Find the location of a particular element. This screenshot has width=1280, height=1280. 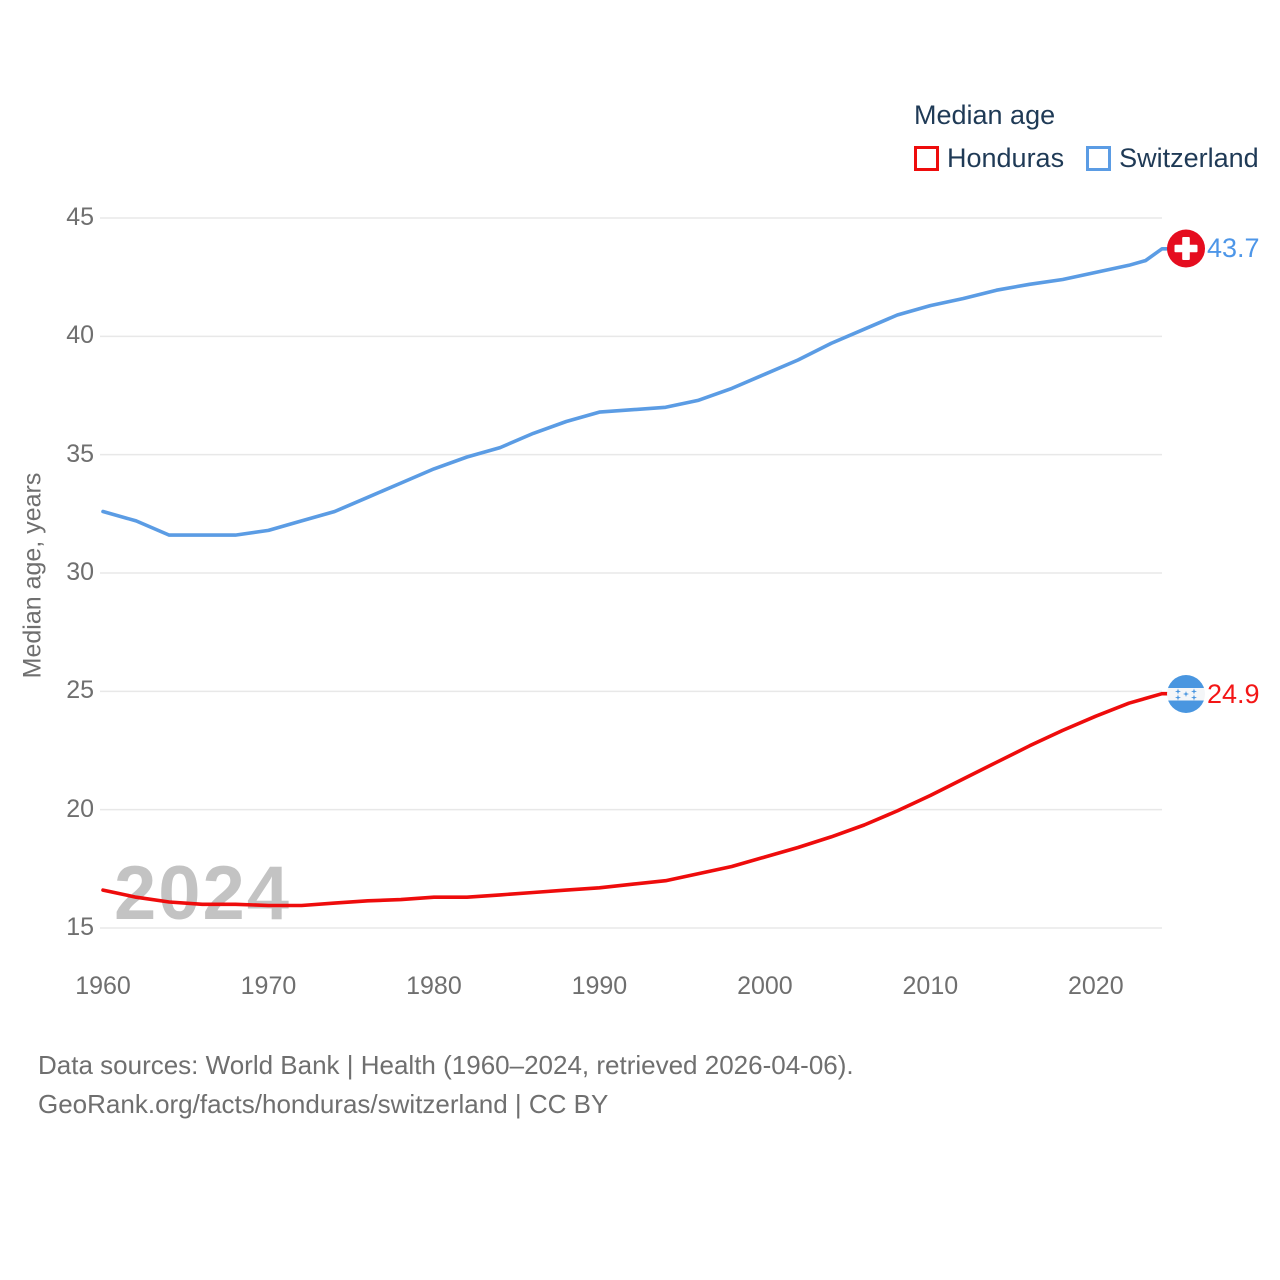

legend-title: Median age is located at coordinates (985, 115).